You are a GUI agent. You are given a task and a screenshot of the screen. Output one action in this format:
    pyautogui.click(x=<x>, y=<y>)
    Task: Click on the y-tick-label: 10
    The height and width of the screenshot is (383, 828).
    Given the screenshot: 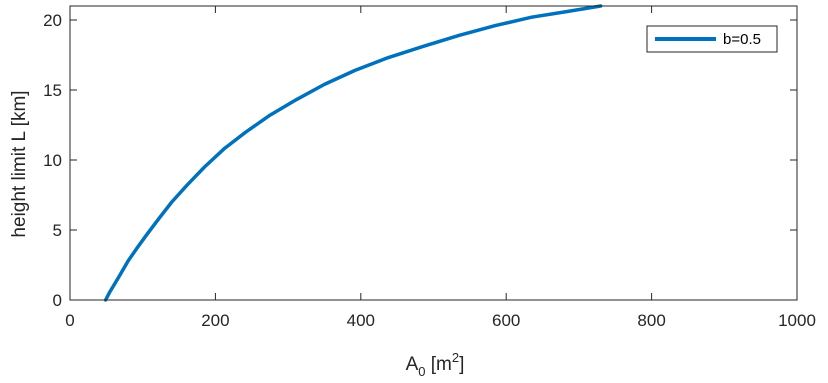 What is the action you would take?
    pyautogui.click(x=52, y=160)
    